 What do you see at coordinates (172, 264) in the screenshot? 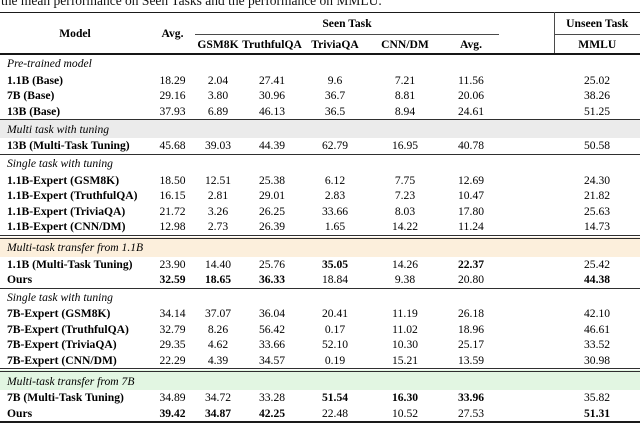
I see `value-cell: 23.90` at bounding box center [172, 264].